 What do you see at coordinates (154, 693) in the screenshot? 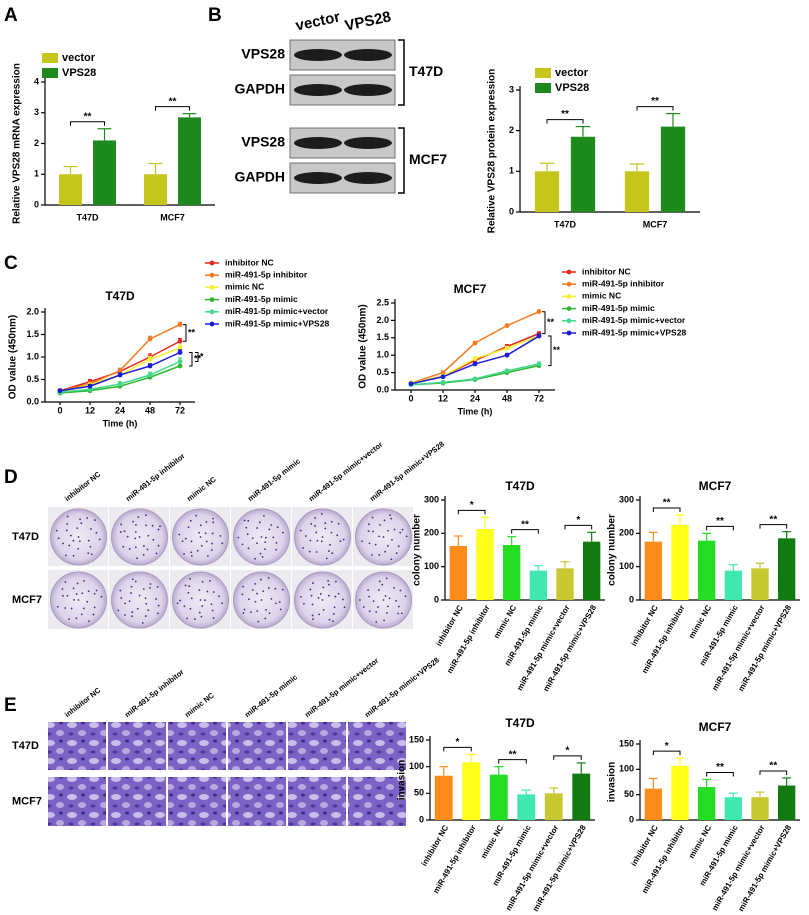
I see `photo-column-label: miR-491-5p inhibitor` at bounding box center [154, 693].